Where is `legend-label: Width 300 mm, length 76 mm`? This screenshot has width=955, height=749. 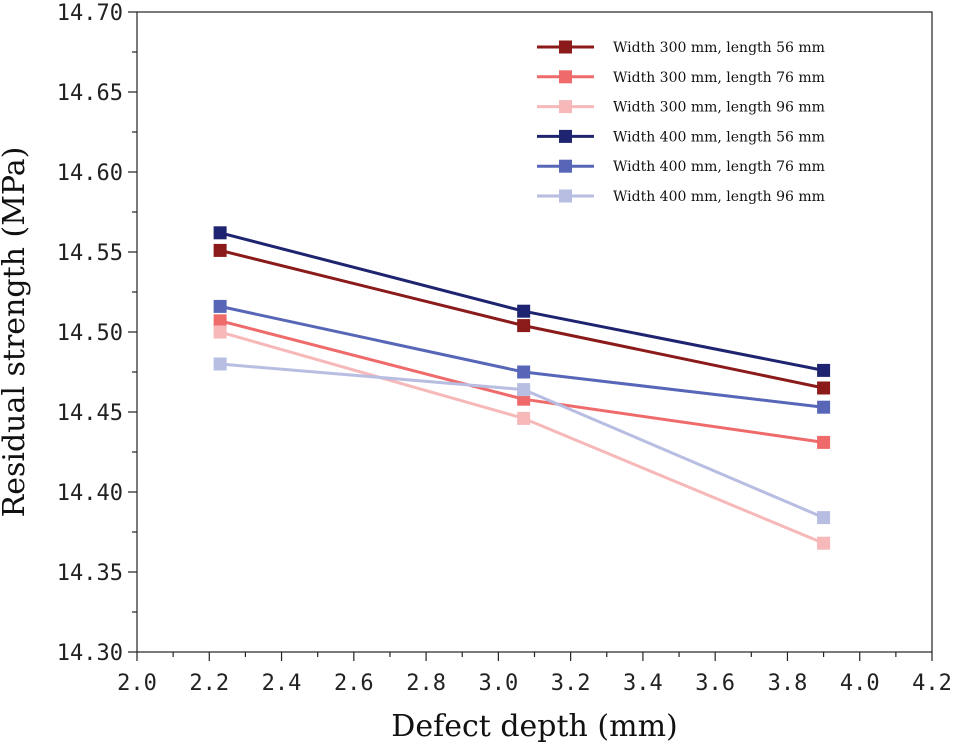
legend-label: Width 300 mm, length 76 mm is located at coordinates (719, 78).